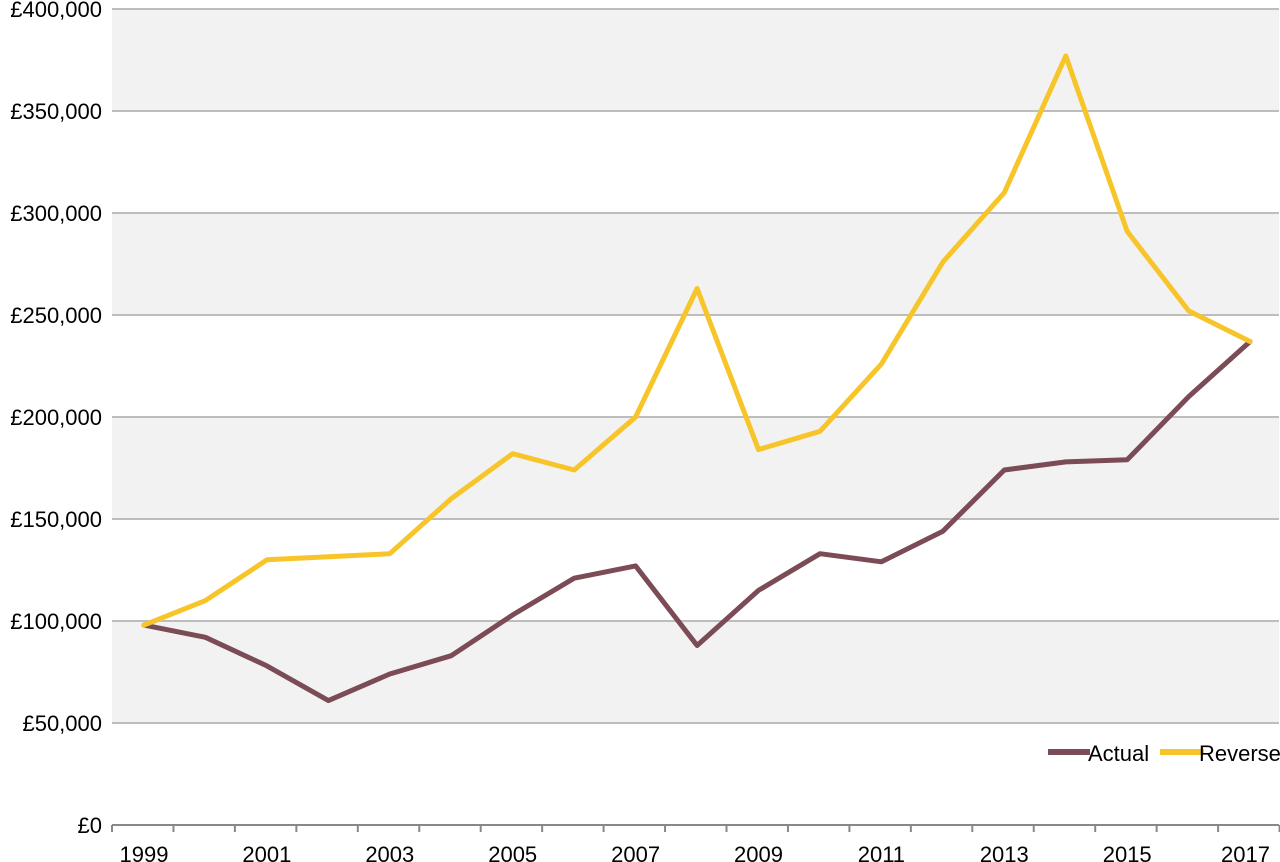 The width and height of the screenshot is (1280, 862). I want to click on x-tick-label: 2009, so click(758, 852).